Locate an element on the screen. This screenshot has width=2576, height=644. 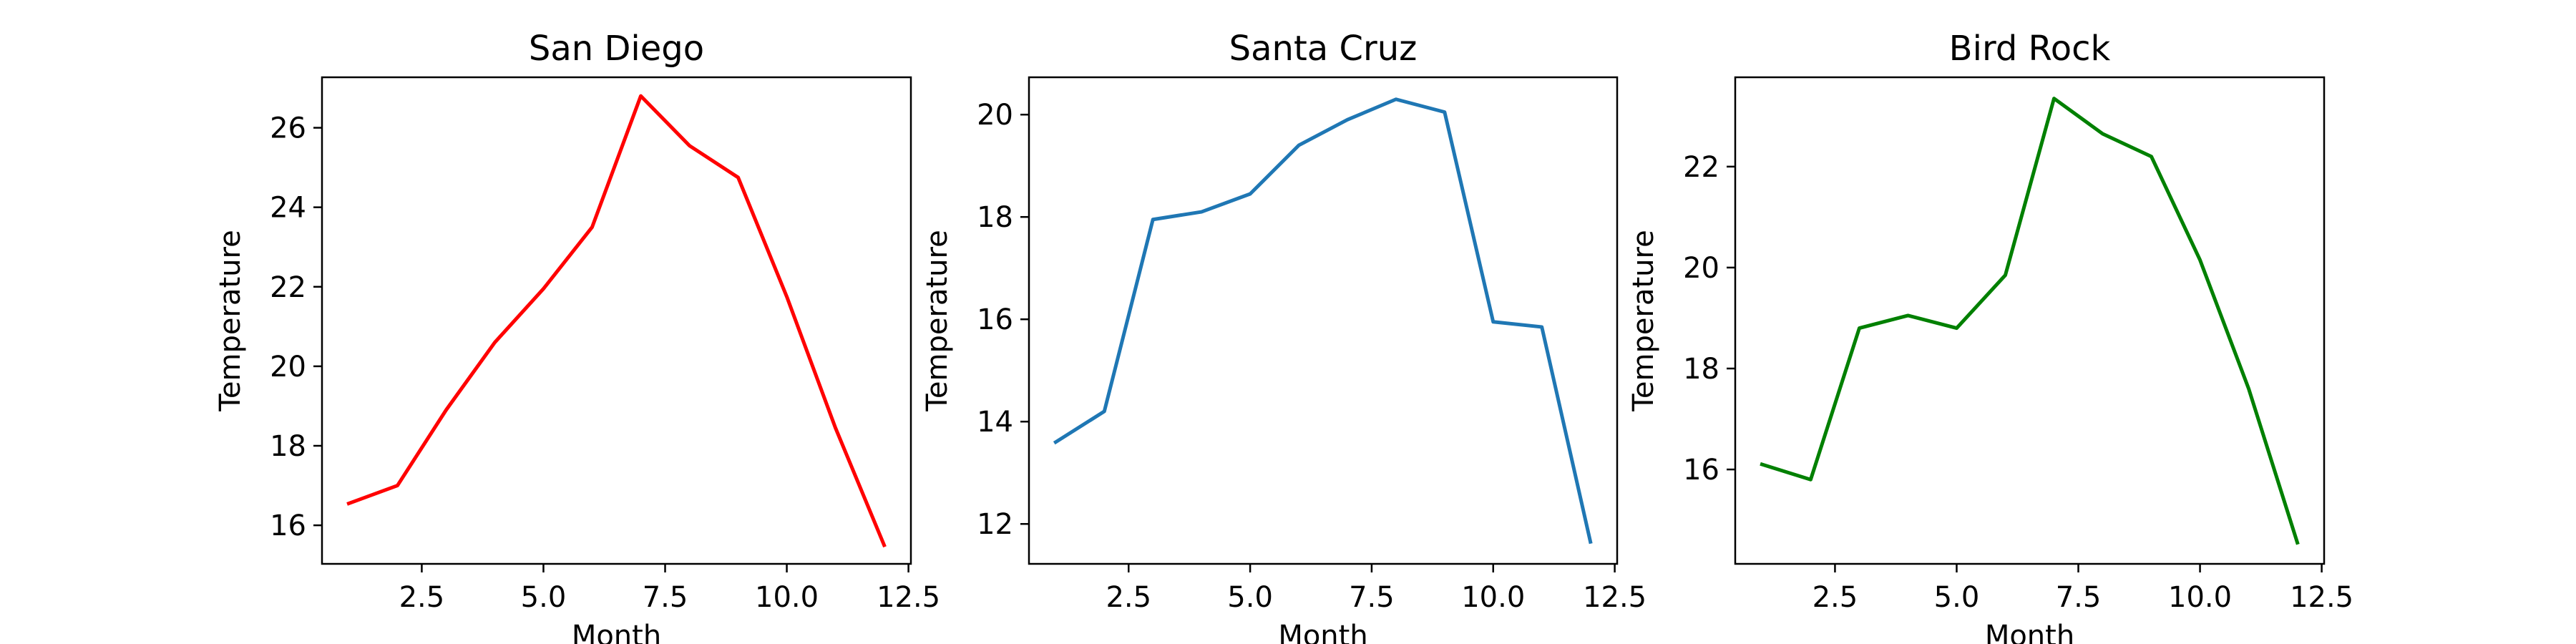
chart-title: Bird Rock is located at coordinates (2030, 49).